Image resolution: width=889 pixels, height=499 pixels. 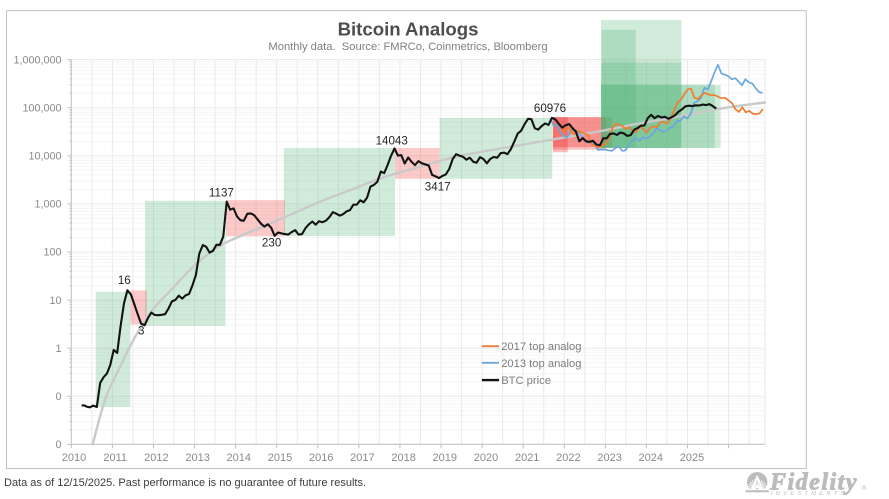 I want to click on svg-text: 60976, so click(x=550, y=108).